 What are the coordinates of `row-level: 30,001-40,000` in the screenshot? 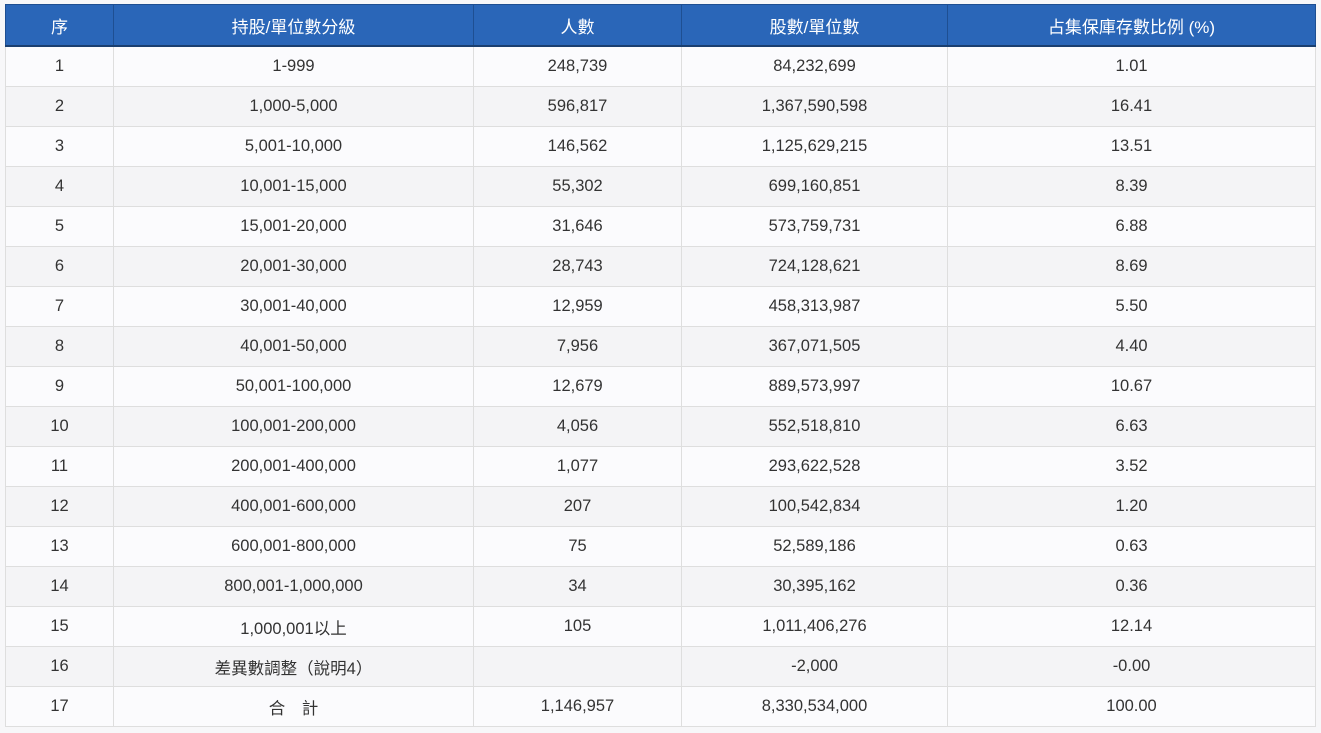 It's located at (293, 306).